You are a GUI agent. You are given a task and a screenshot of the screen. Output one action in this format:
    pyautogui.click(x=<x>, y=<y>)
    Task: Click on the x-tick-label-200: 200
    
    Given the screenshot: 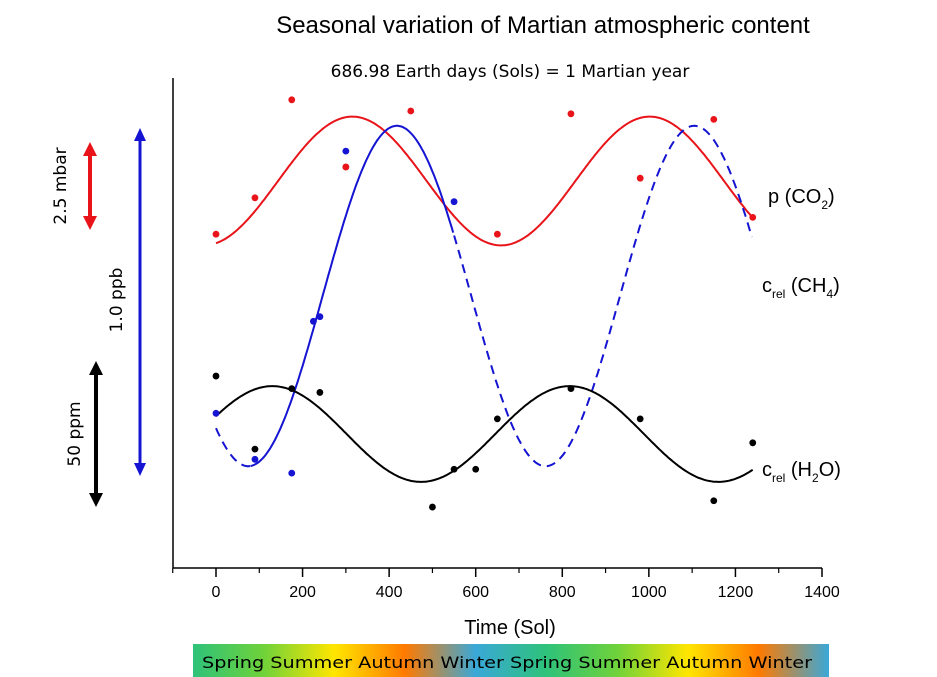 What is the action you would take?
    pyautogui.click(x=302, y=592)
    